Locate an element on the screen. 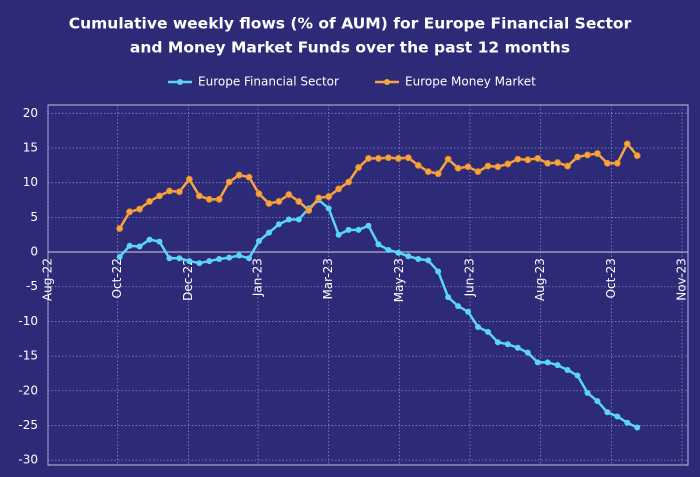 This screenshot has width=700, height=477. legend-label: Europe Financial Sector is located at coordinates (268, 82).